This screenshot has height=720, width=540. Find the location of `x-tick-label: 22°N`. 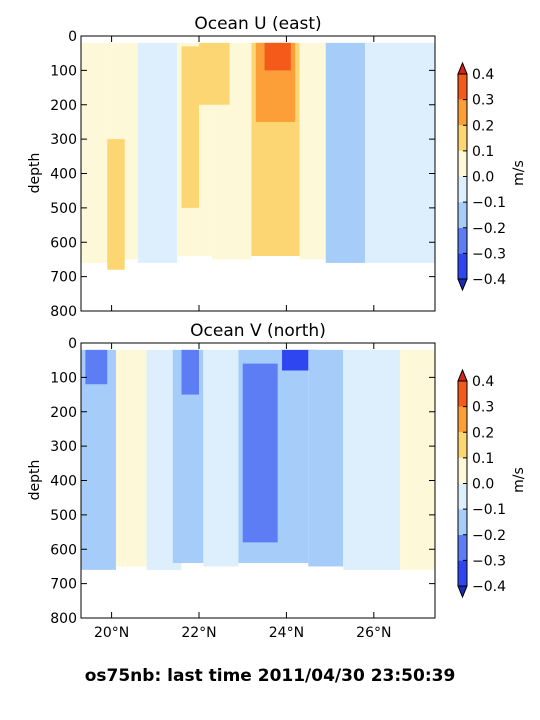

x-tick-label: 22°N is located at coordinates (198, 633).